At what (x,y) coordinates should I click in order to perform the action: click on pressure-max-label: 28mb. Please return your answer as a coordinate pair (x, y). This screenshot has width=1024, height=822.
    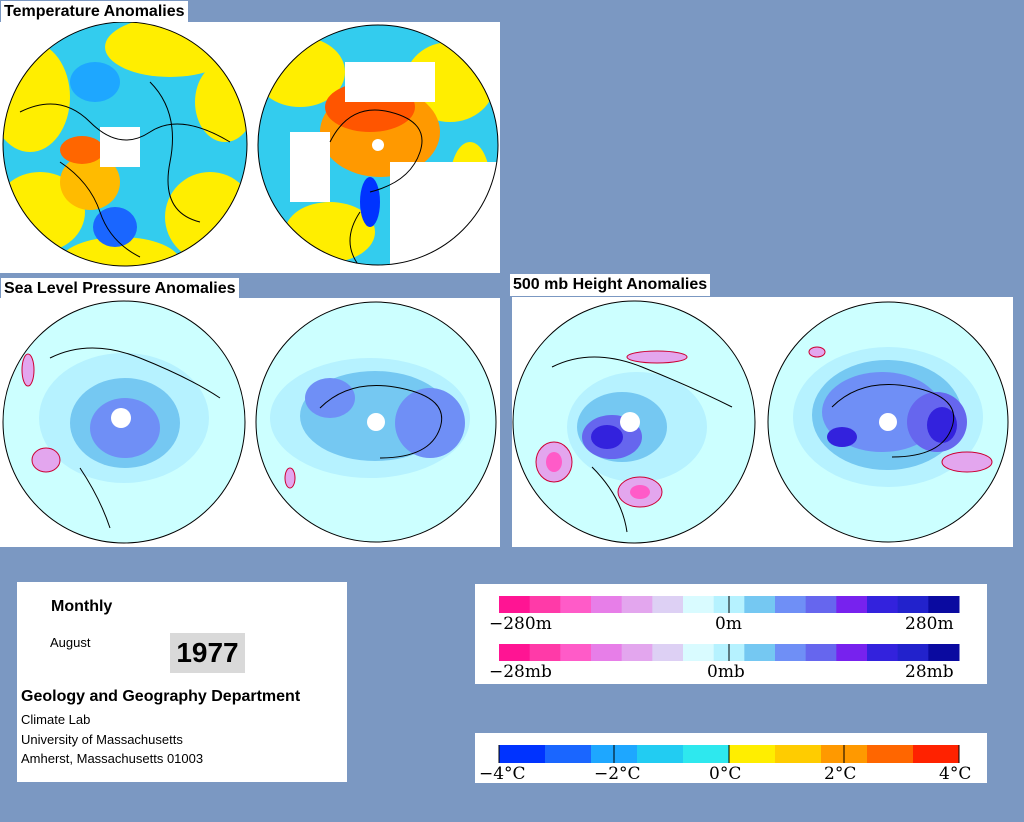
    Looking at the image, I should click on (929, 672).